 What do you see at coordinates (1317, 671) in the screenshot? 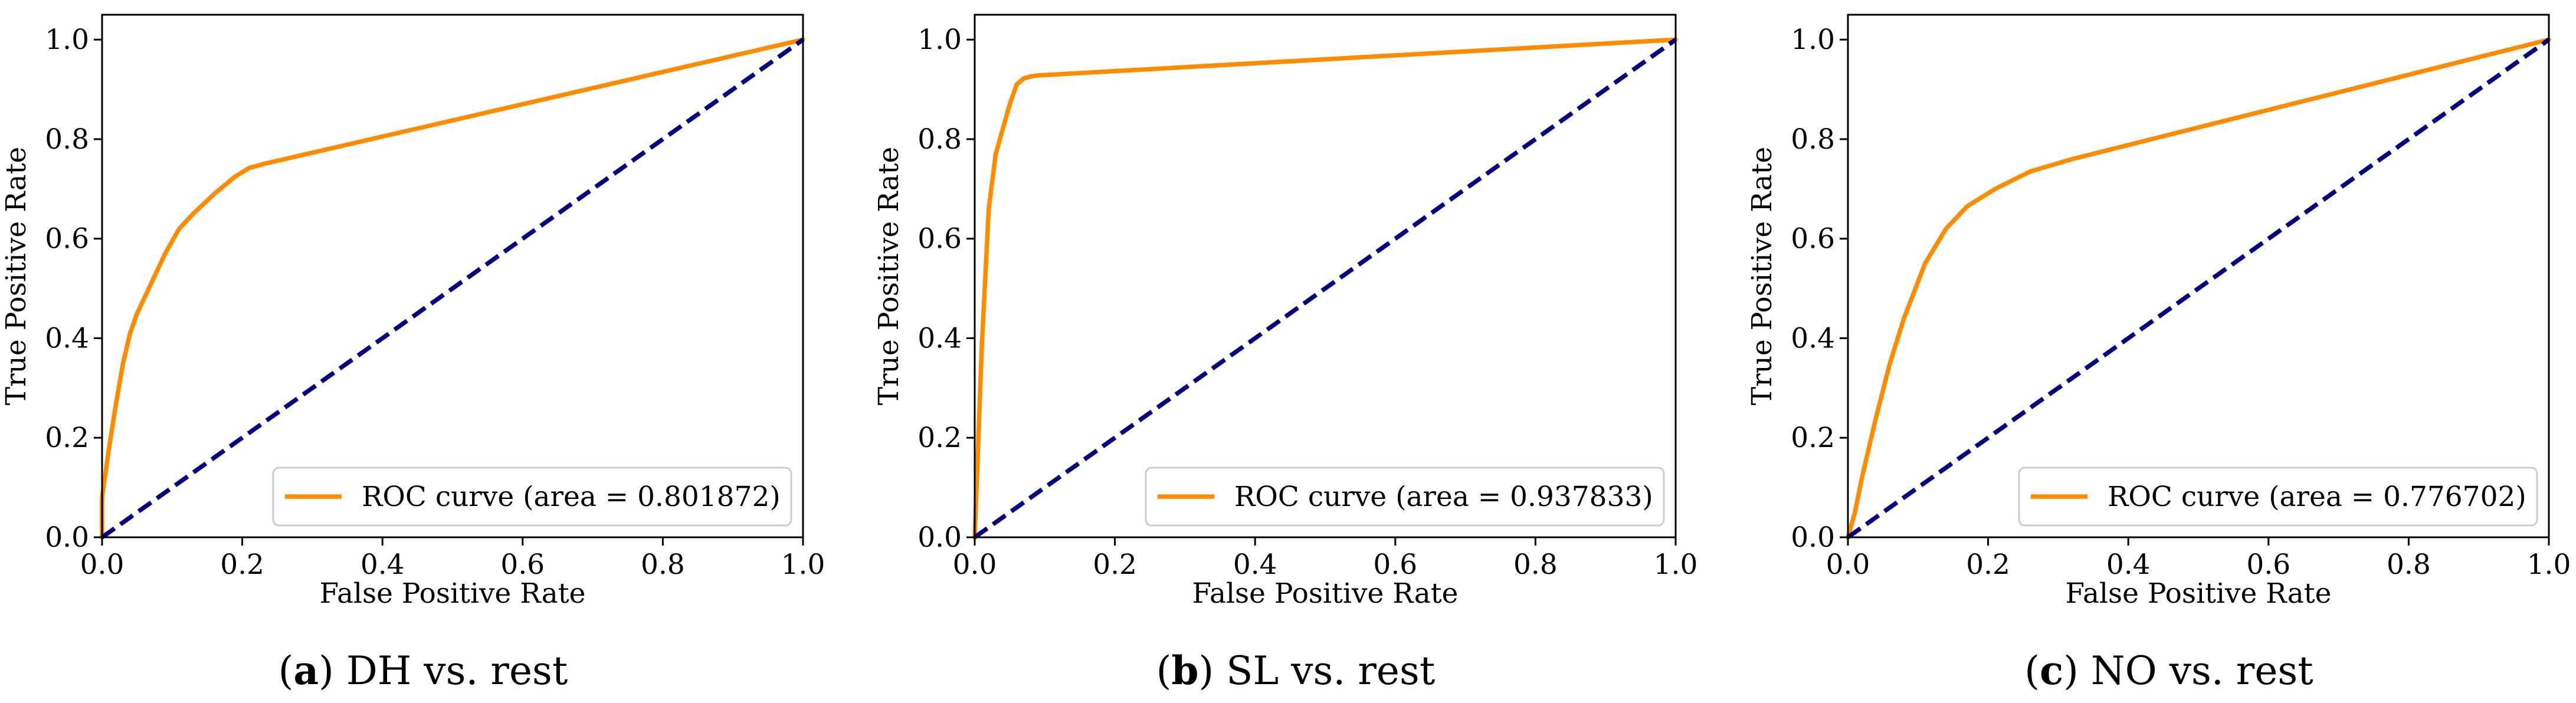
I see `caption-text: ) SL vs. rest` at bounding box center [1317, 671].